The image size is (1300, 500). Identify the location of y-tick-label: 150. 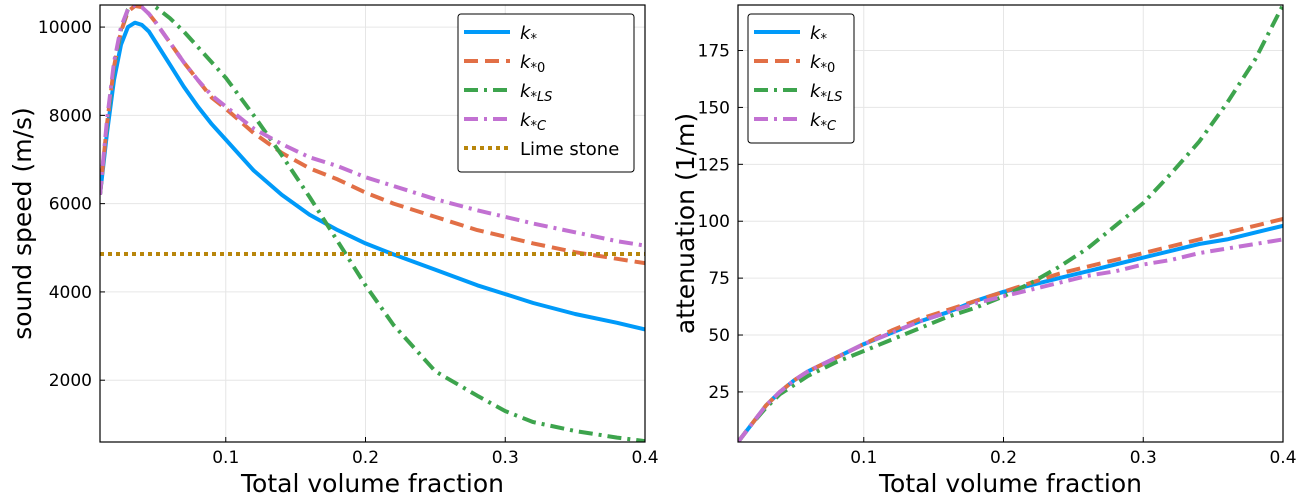
(714, 108).